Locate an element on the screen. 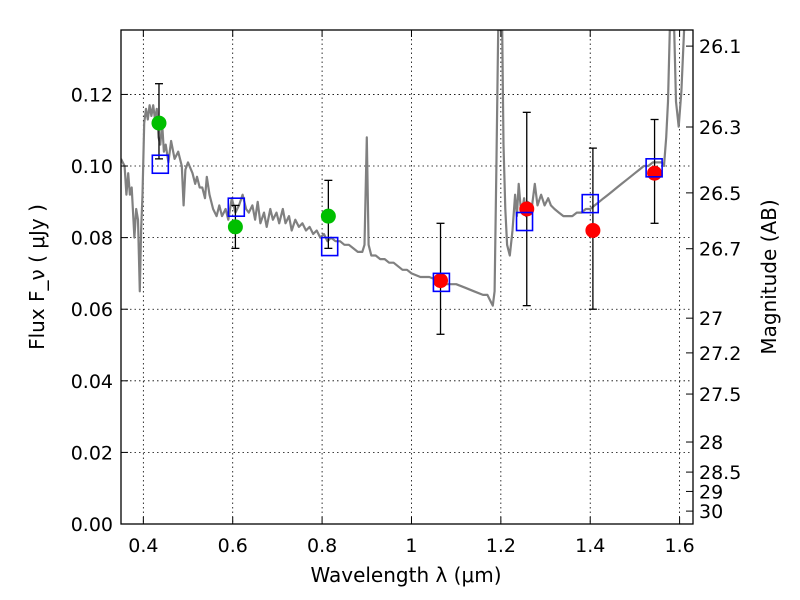 The image size is (800, 600). x-tick-label: 0.6 is located at coordinates (233, 546).